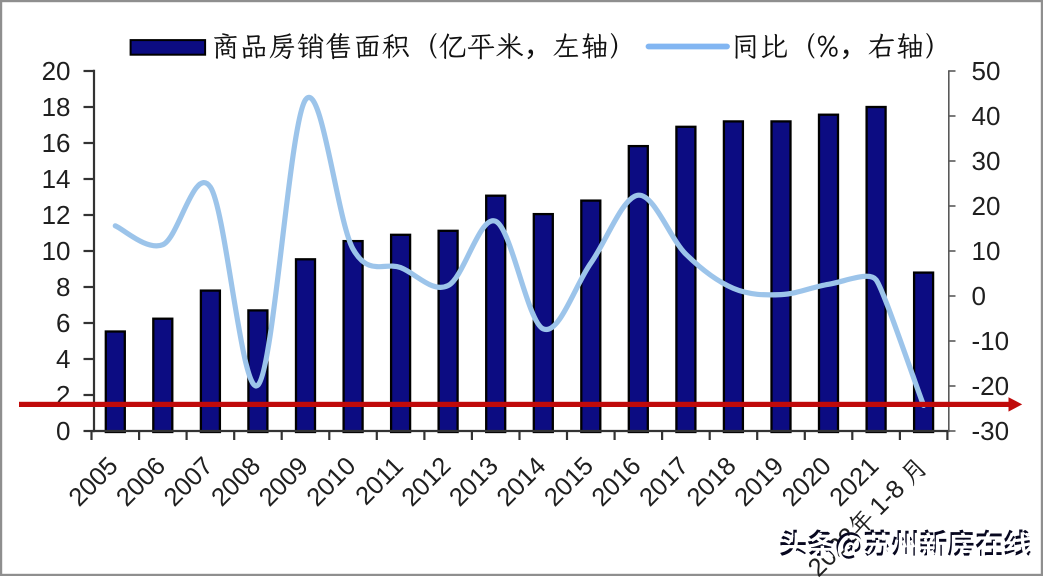 The height and width of the screenshot is (582, 1043). What do you see at coordinates (986, 161) in the screenshot?
I see `svg-text: 30` at bounding box center [986, 161].